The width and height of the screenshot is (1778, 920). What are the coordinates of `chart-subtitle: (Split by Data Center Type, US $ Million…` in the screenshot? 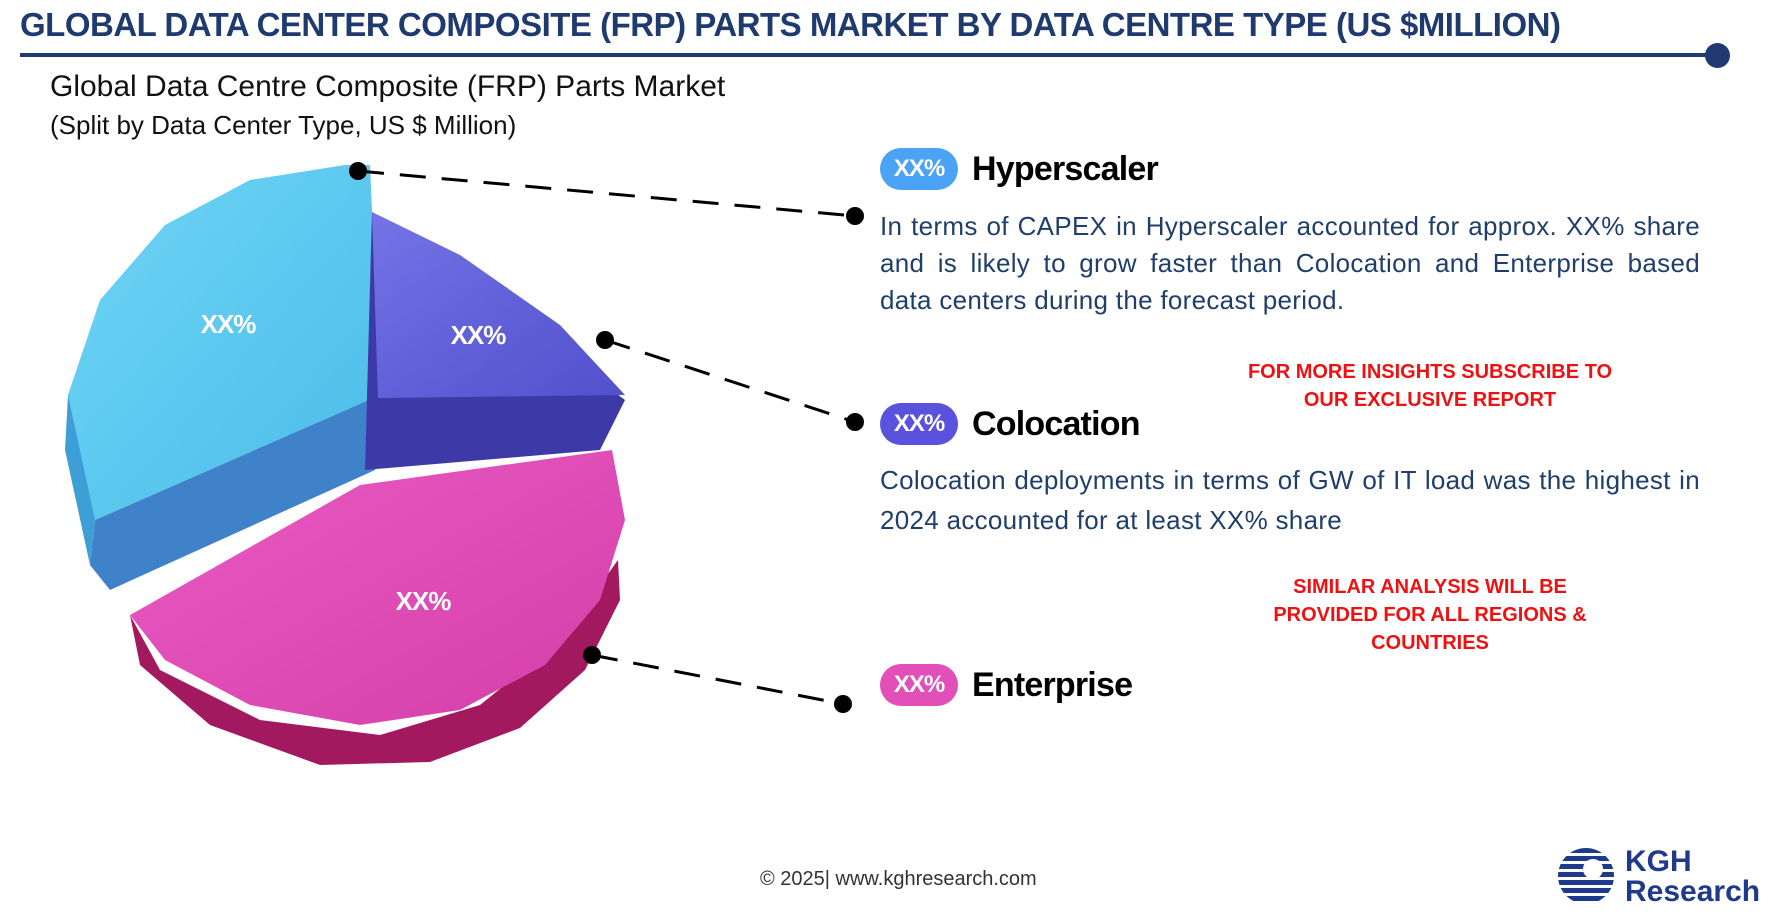 It's located at (283, 125).